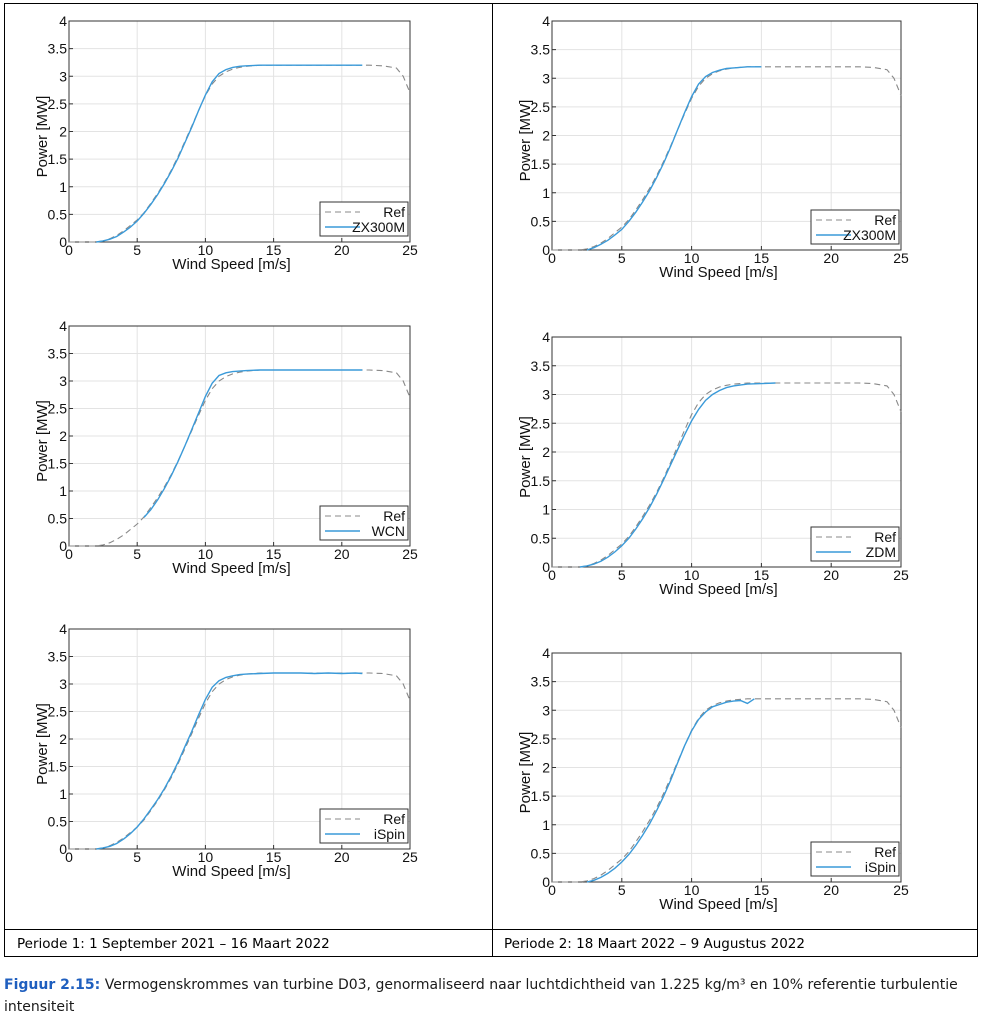  What do you see at coordinates (677, 475) in the screenshot?
I see `series-line-zdm` at bounding box center [677, 475].